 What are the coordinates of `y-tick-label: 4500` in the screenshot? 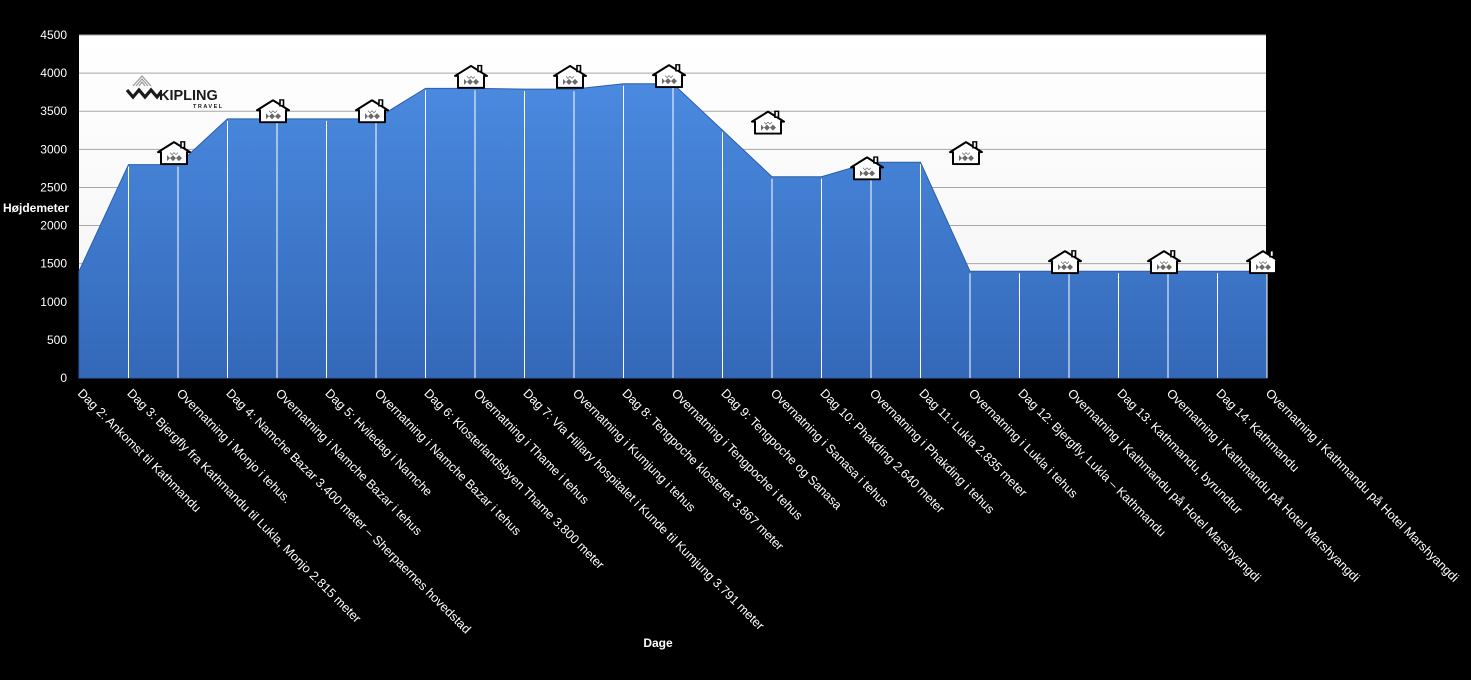 It's located at (53, 35).